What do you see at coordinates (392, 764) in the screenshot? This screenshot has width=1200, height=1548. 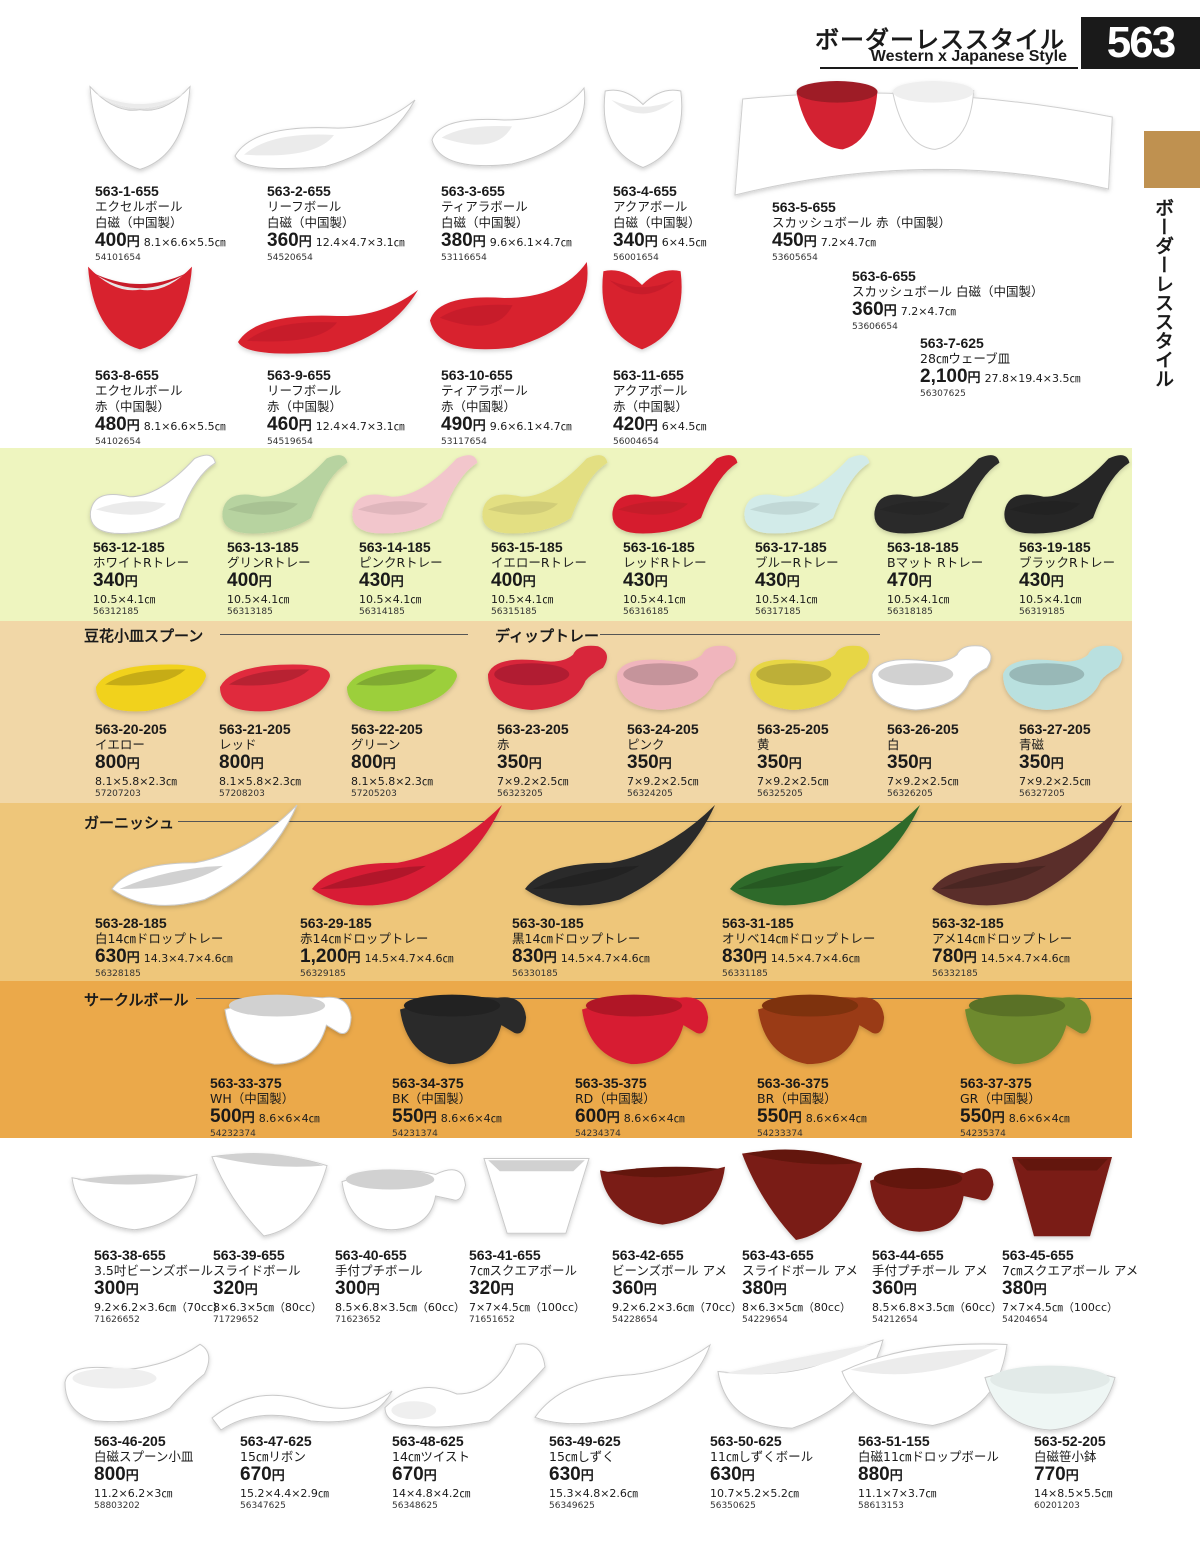 I see `product-price-line: 800円` at bounding box center [392, 764].